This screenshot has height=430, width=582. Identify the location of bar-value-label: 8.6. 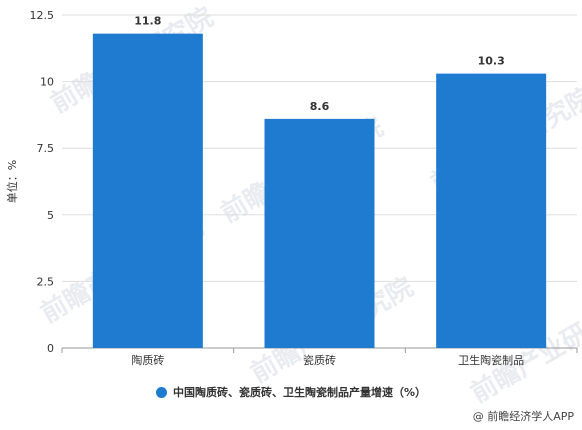
(320, 106).